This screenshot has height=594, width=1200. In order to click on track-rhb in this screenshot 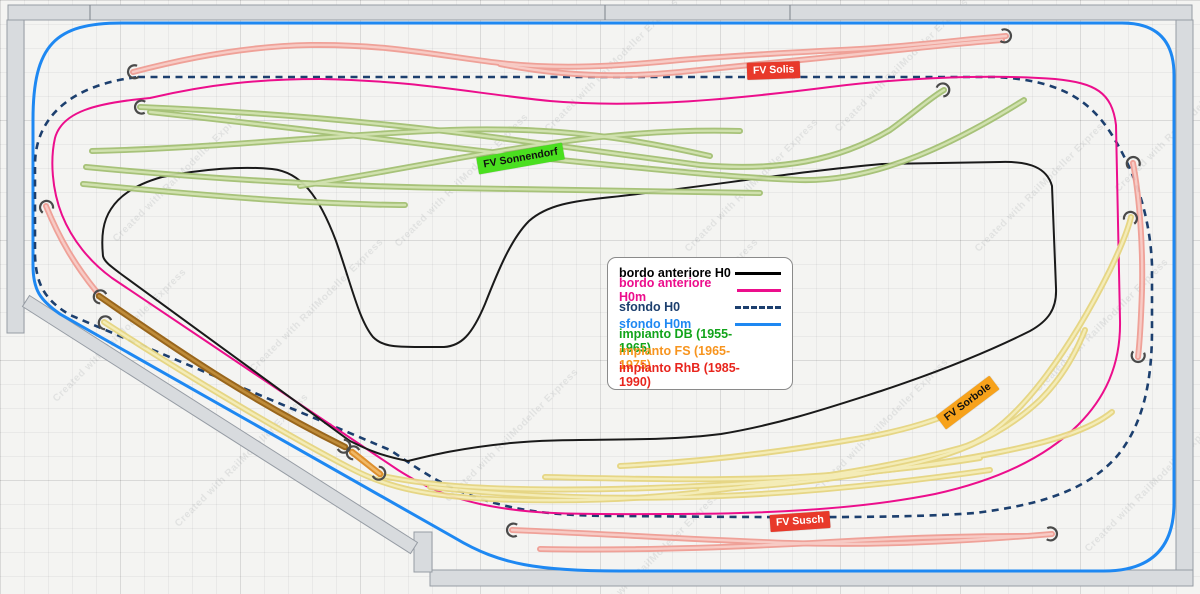, I will do `click(71, 248)`.